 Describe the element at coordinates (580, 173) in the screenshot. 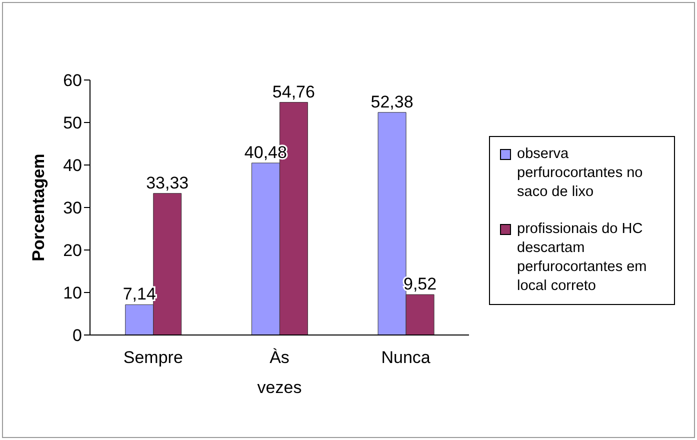

I see `legend-label: observa perfurocortantes no saco de lixo` at that location.